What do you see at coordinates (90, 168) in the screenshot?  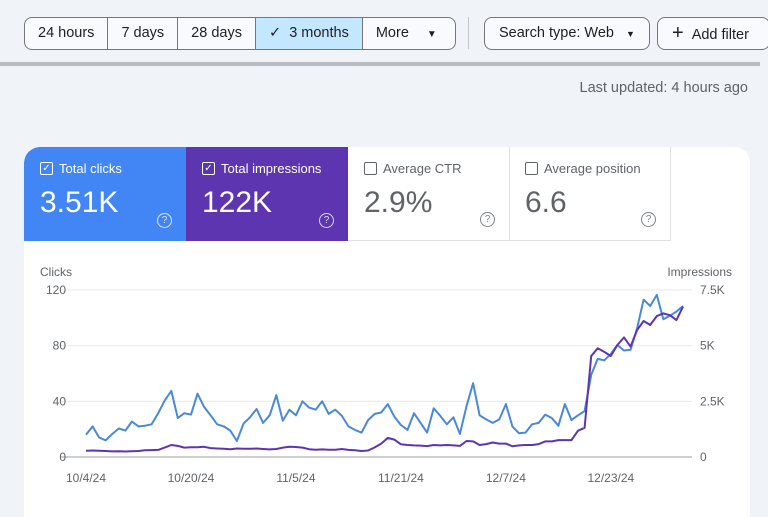 I see `metric-label: Total clicks` at bounding box center [90, 168].